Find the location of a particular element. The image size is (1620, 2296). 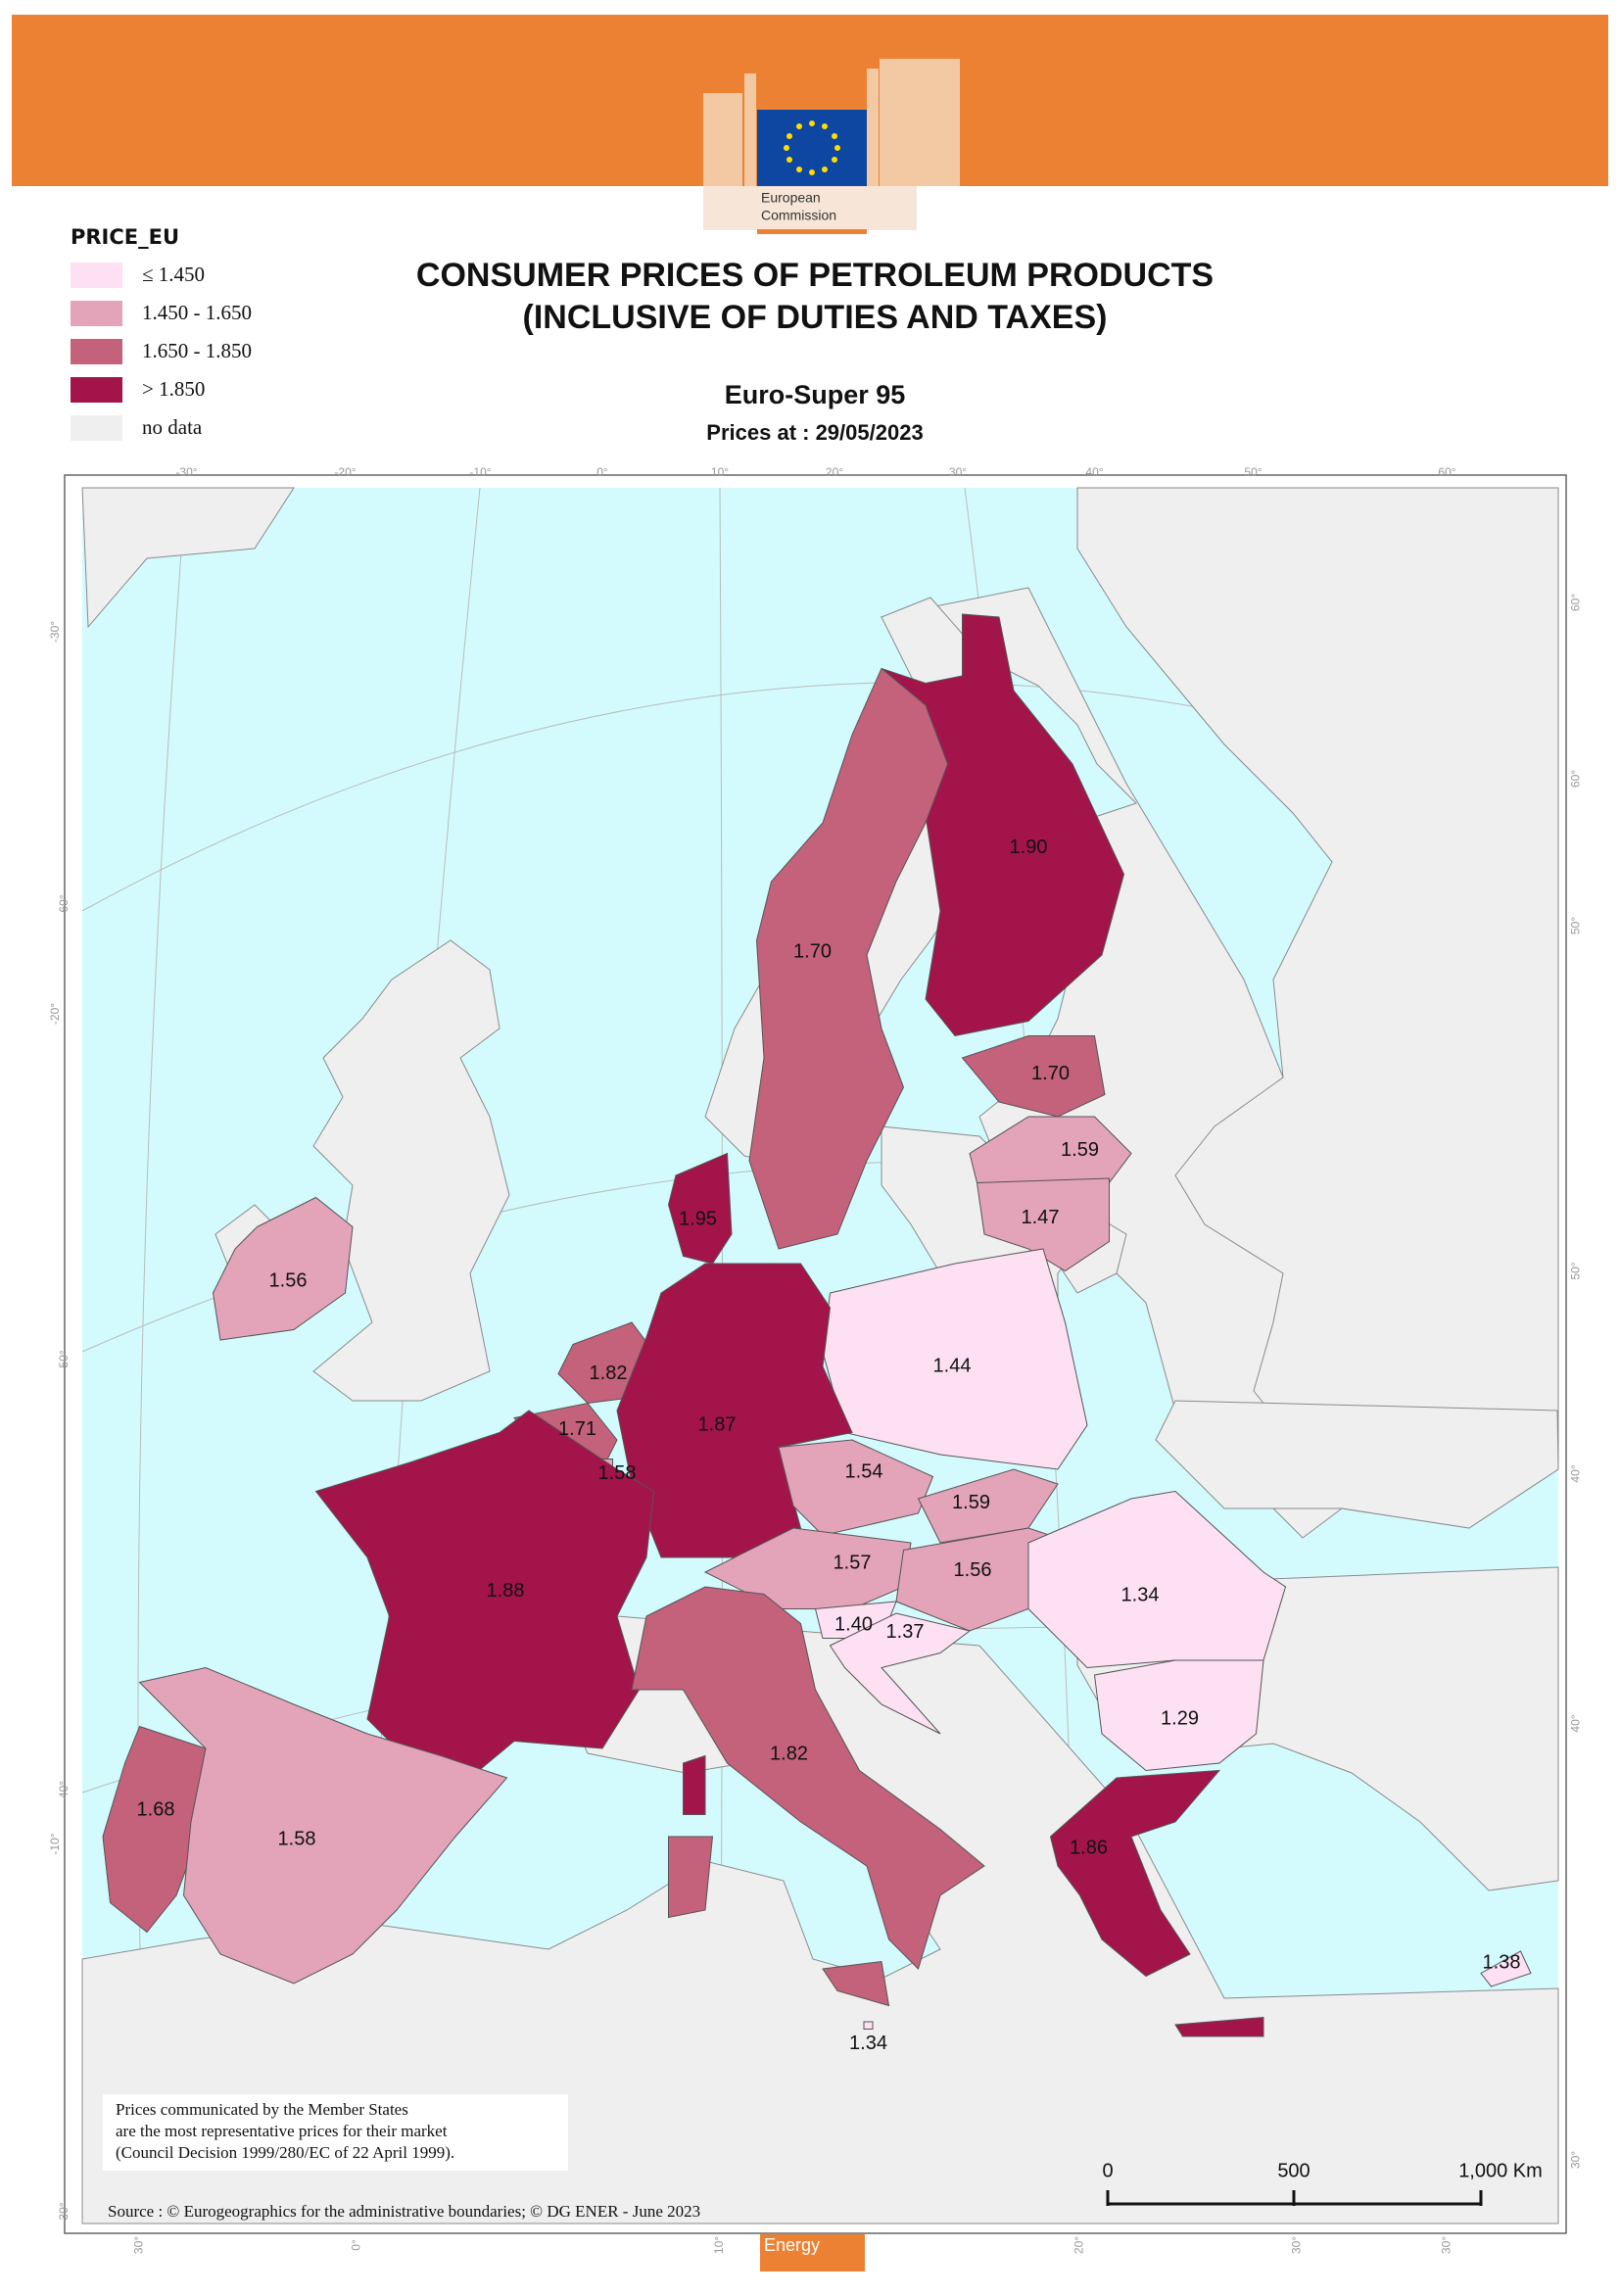

ec-building is located at coordinates (831, 144).